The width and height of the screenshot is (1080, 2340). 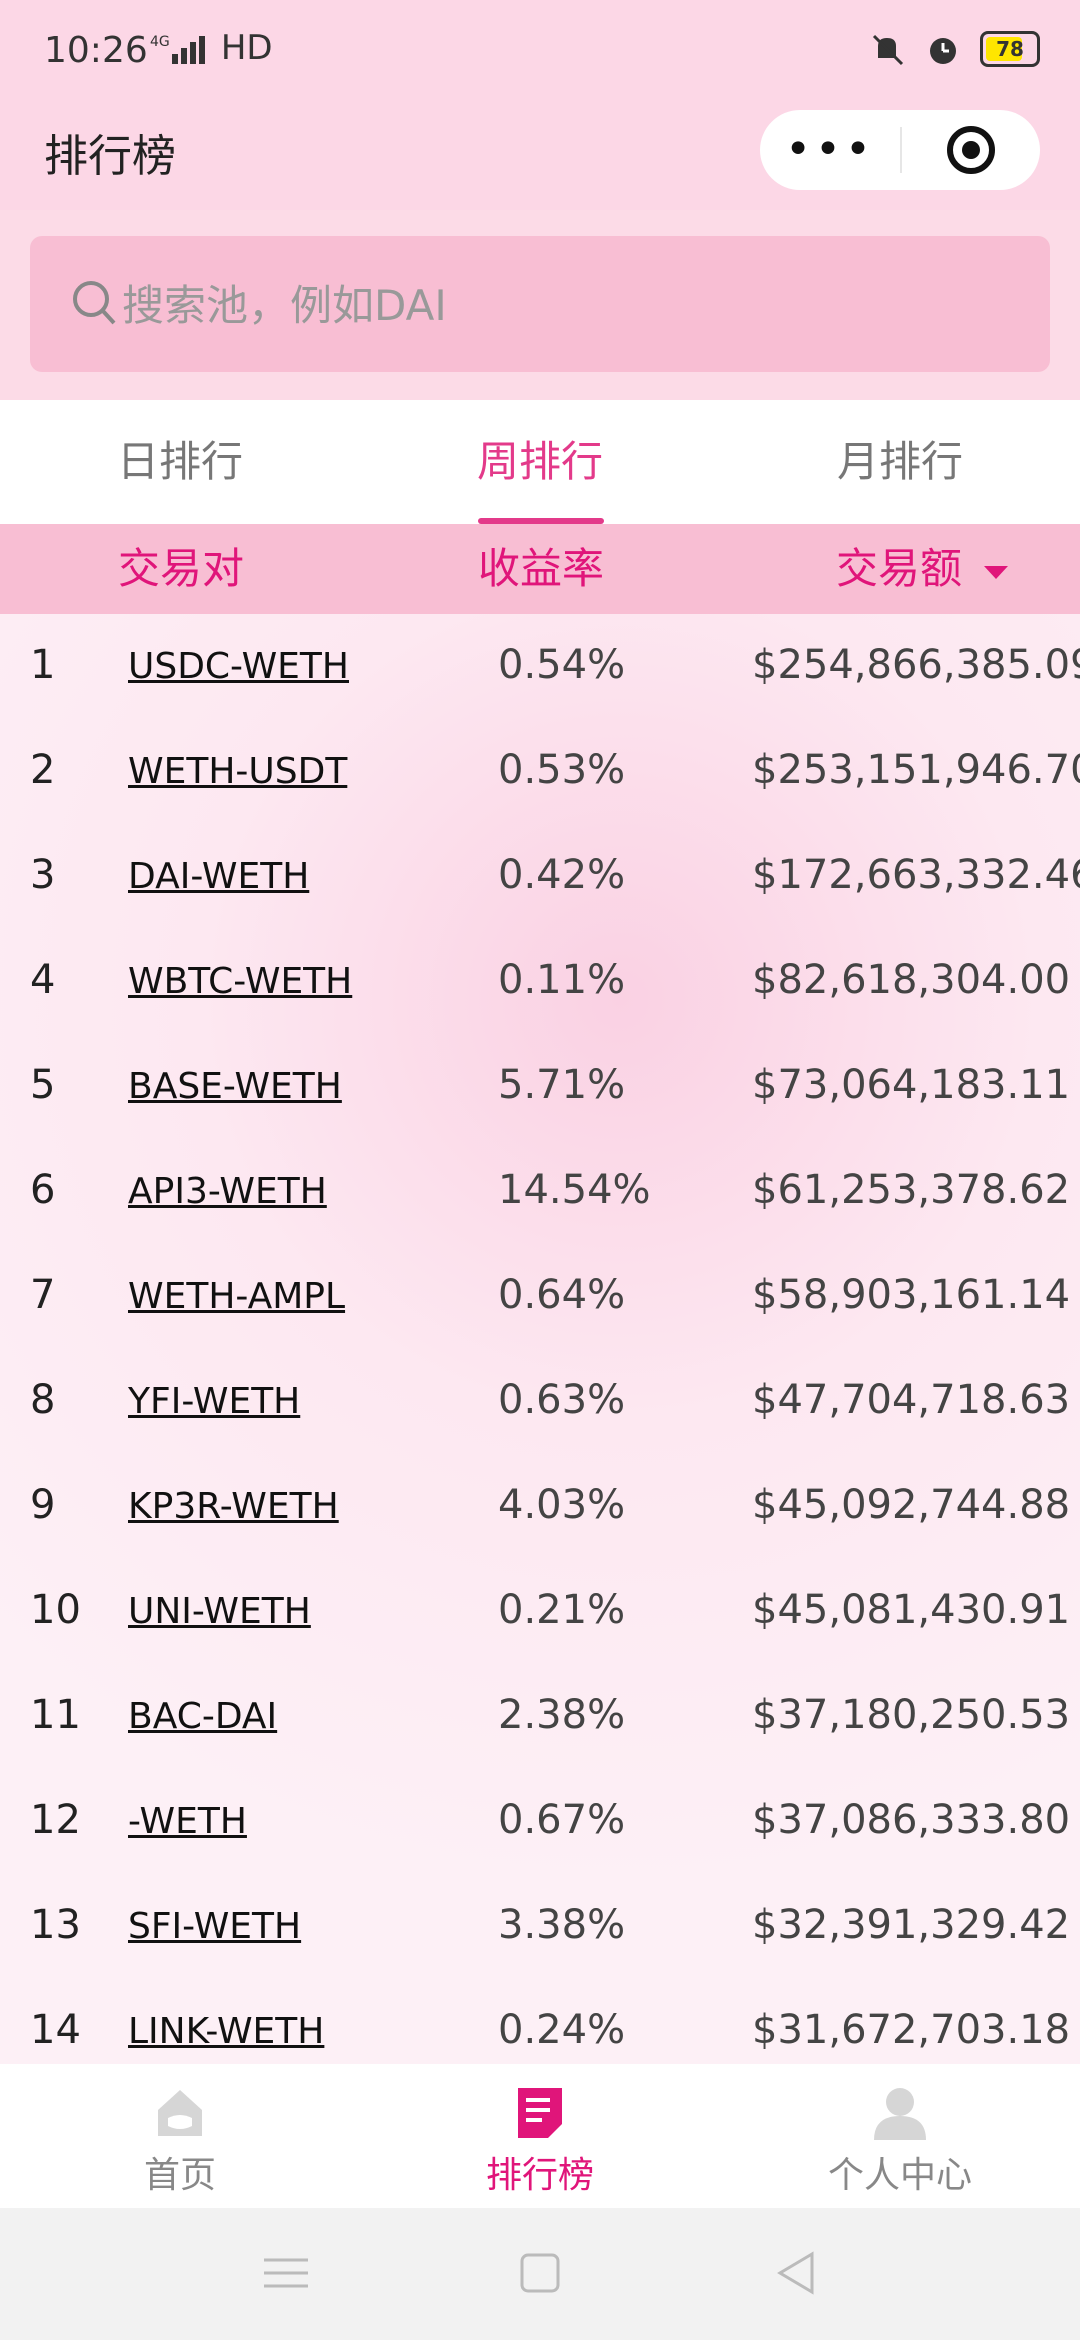 What do you see at coordinates (562, 1400) in the screenshot?
I see `row-rate: 0.63%` at bounding box center [562, 1400].